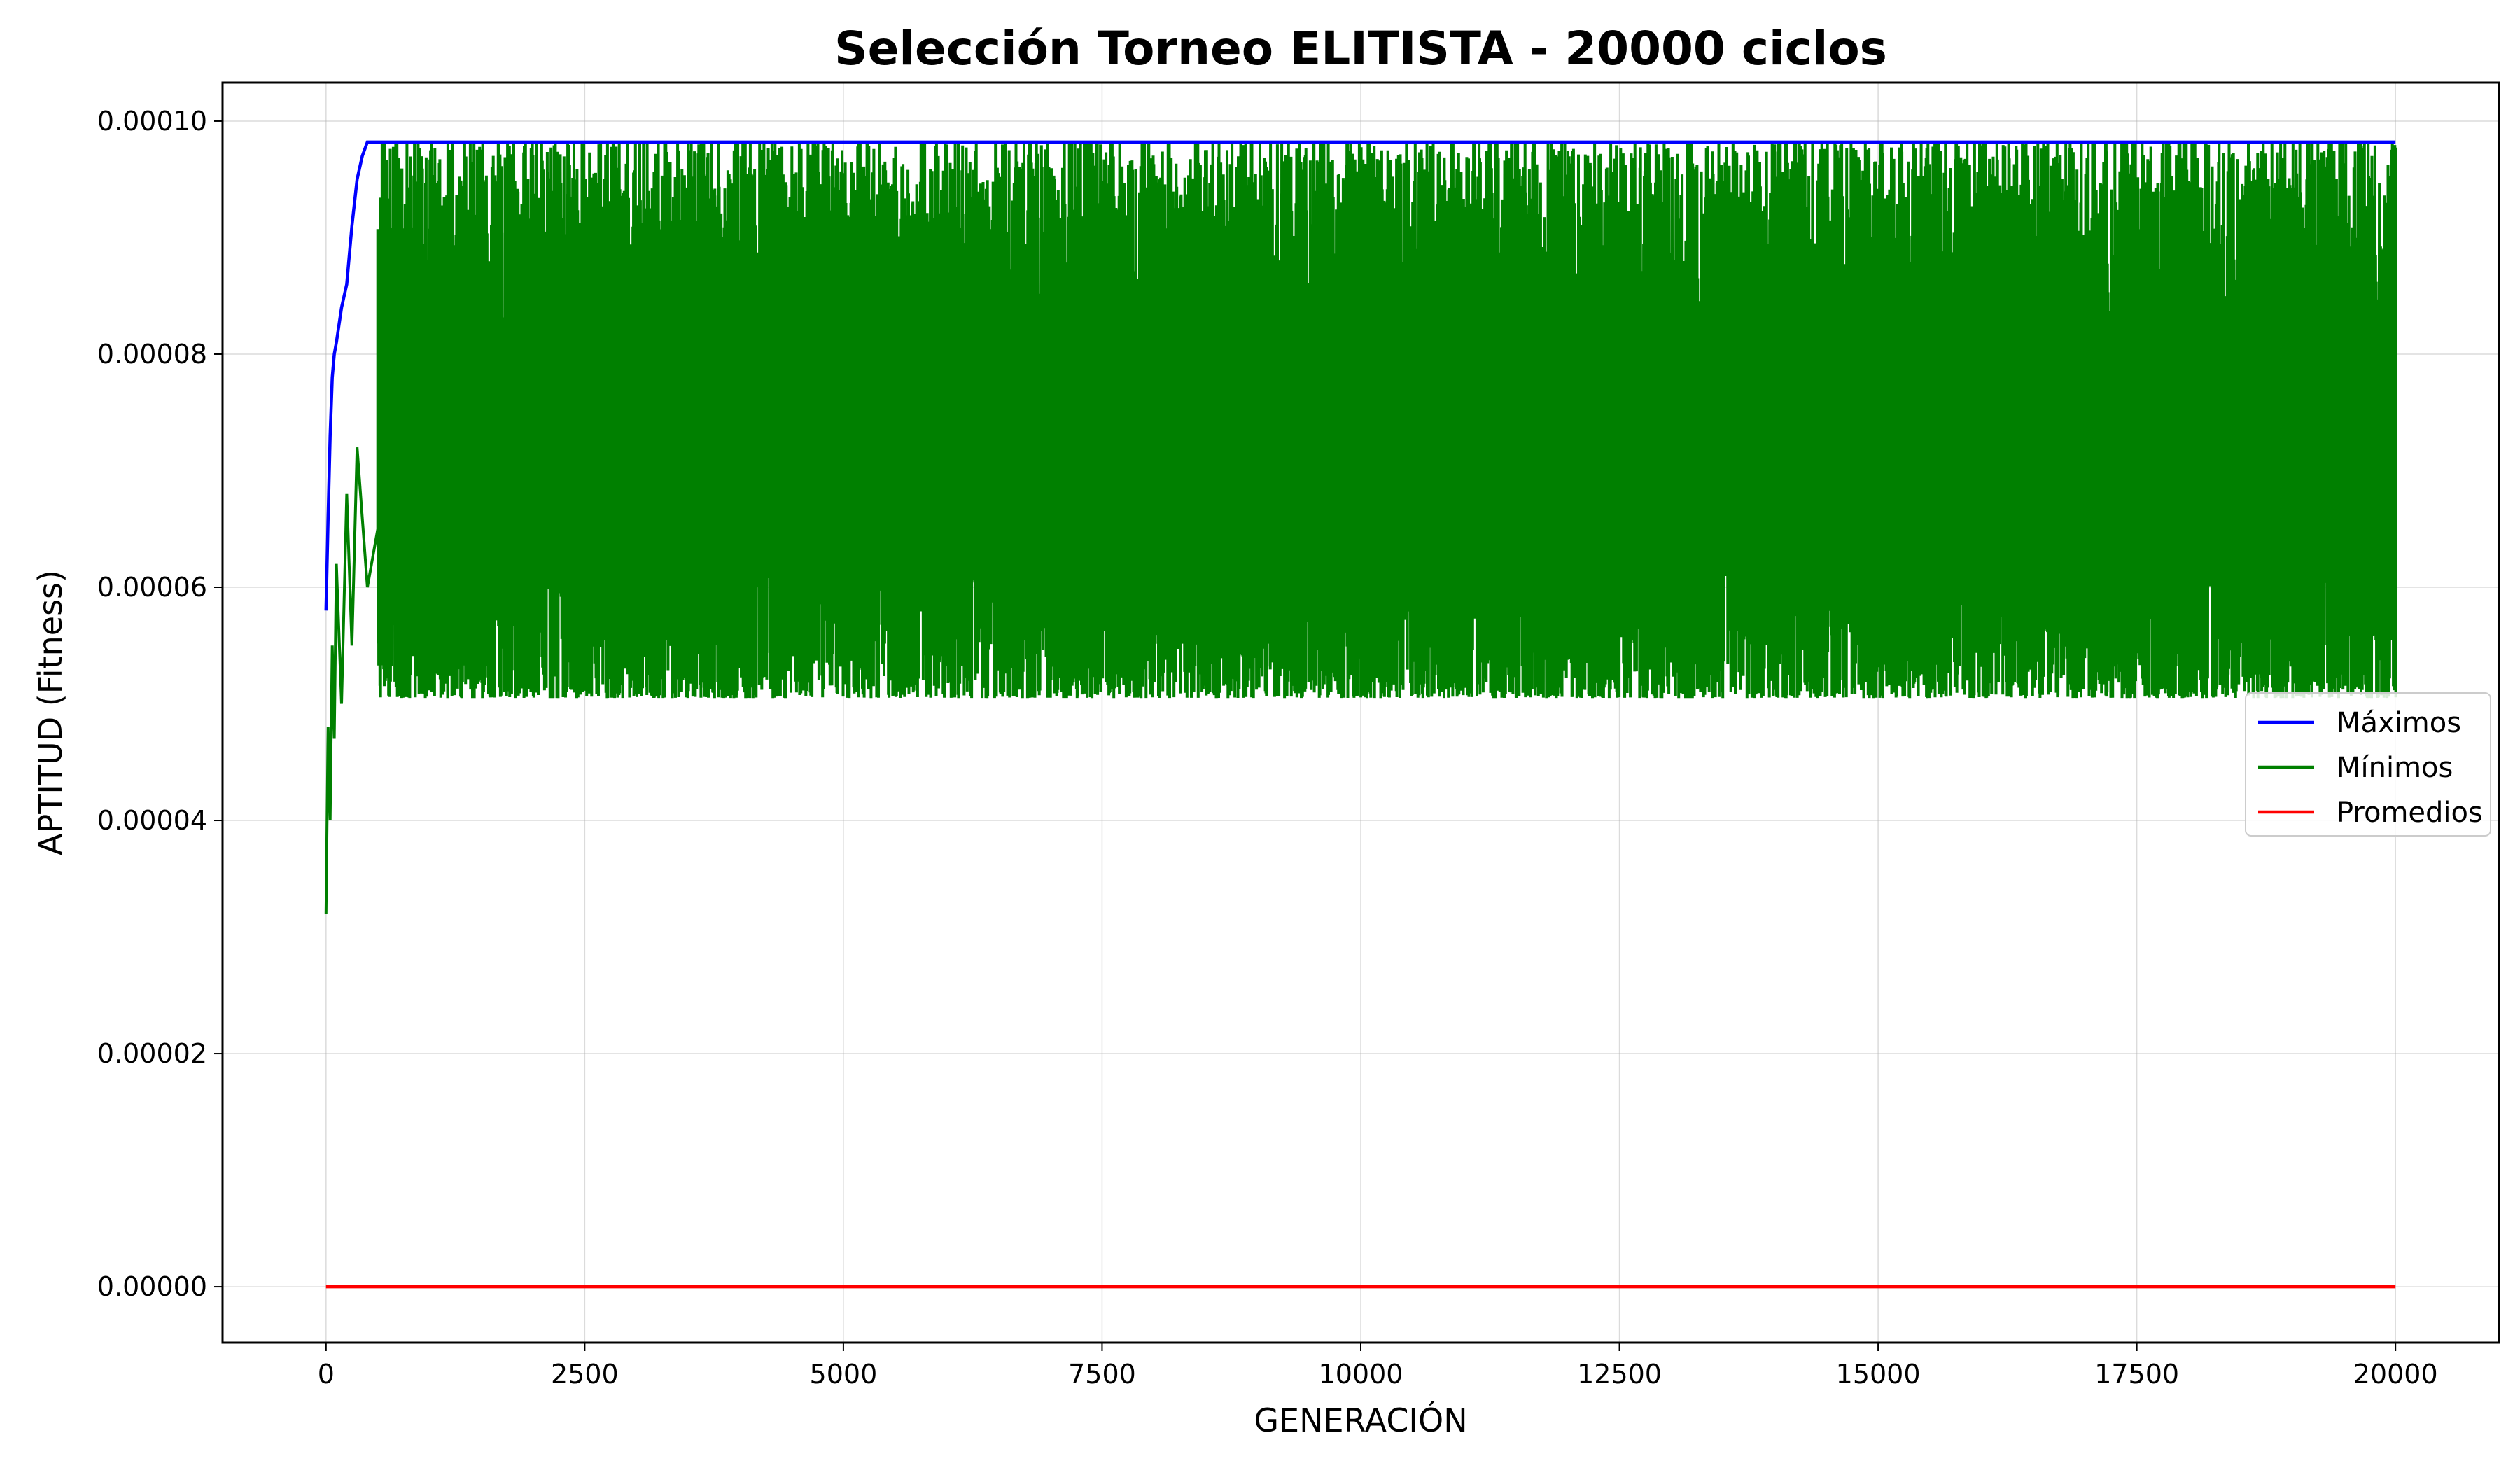 Image resolution: width=2520 pixels, height=1470 pixels. I want to click on y-tick-label: 0.00004, so click(152, 820).